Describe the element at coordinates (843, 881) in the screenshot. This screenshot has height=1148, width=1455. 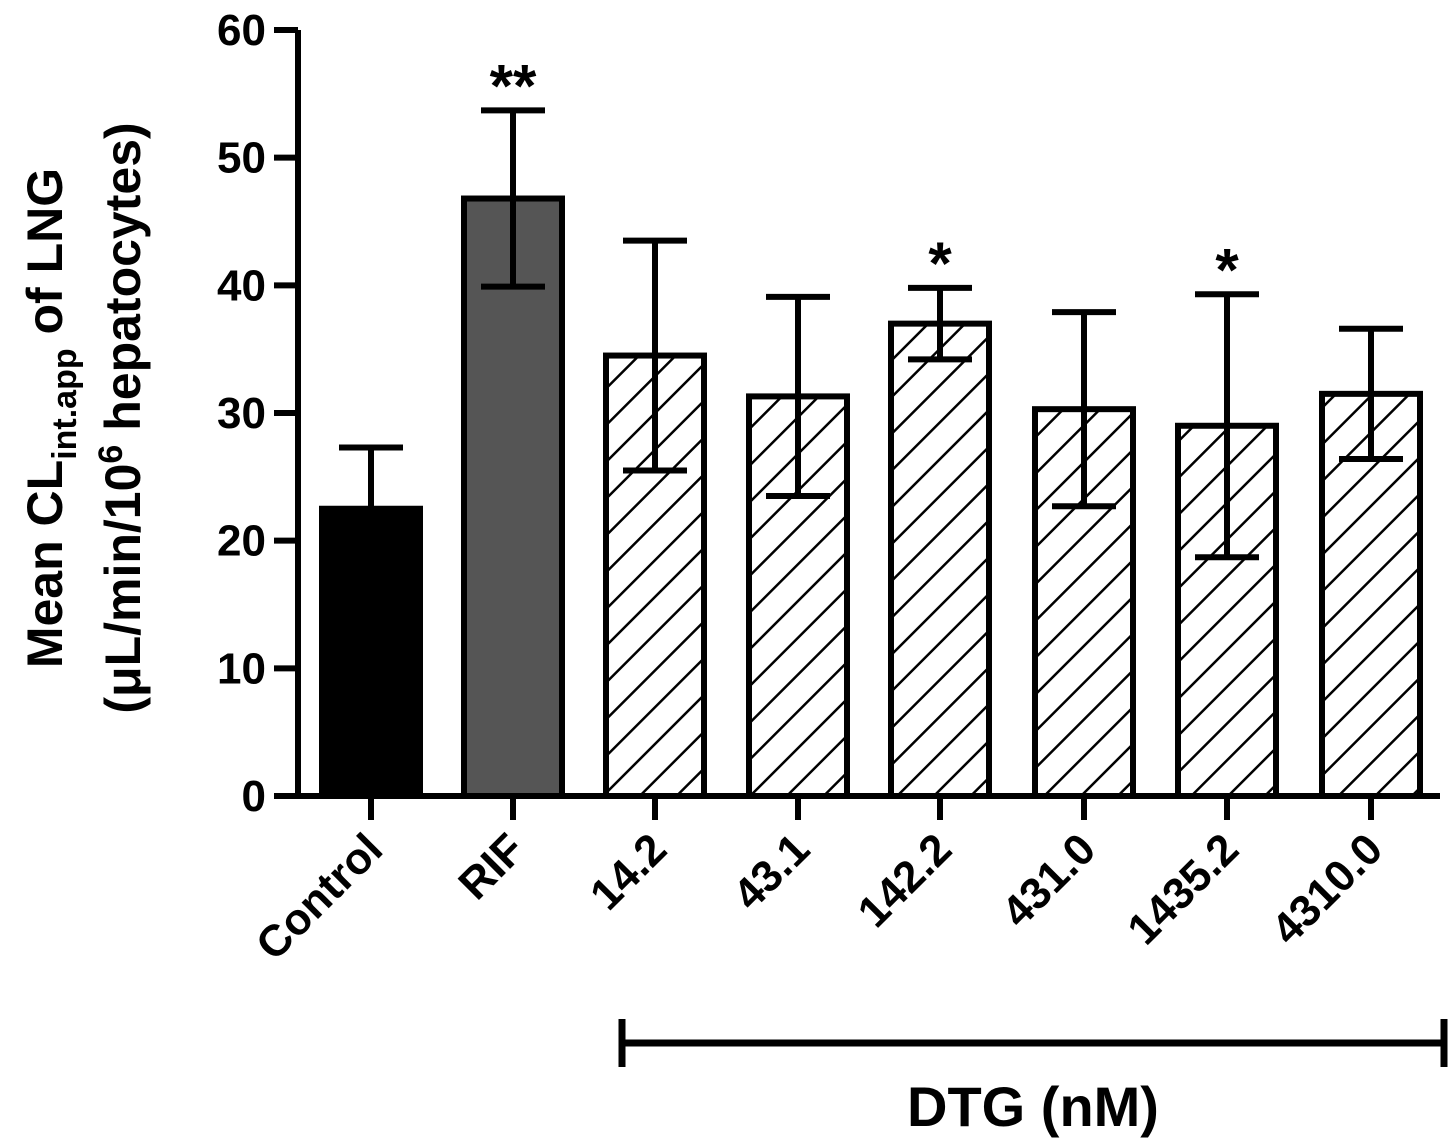
I see `x-axis: Control RIF 14.2 43.1 142.2 431.0 1435.2 4310.0` at that location.